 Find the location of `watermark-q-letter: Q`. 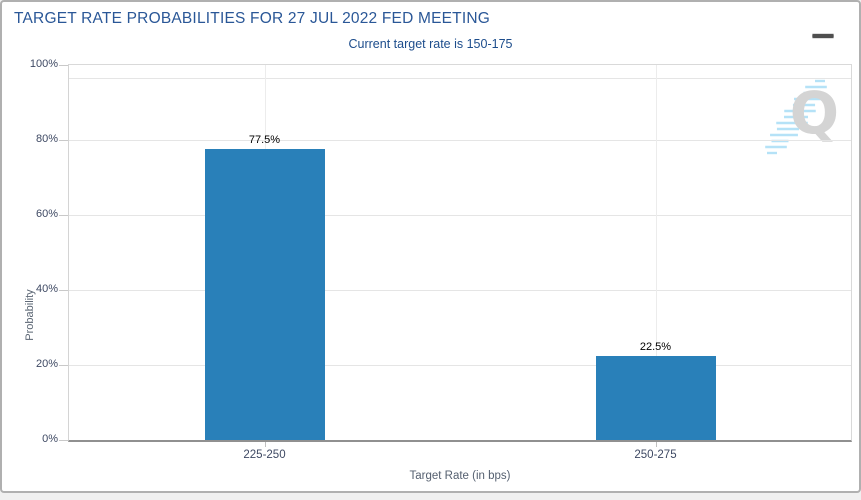

watermark-q-letter: Q is located at coordinates (814, 113).